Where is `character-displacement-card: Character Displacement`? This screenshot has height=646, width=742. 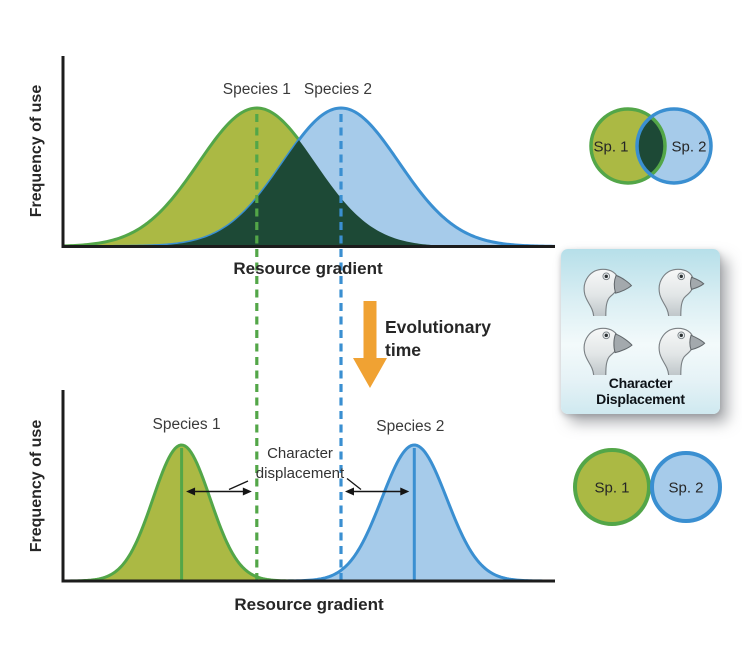 character-displacement-card: Character Displacement is located at coordinates (640, 331).